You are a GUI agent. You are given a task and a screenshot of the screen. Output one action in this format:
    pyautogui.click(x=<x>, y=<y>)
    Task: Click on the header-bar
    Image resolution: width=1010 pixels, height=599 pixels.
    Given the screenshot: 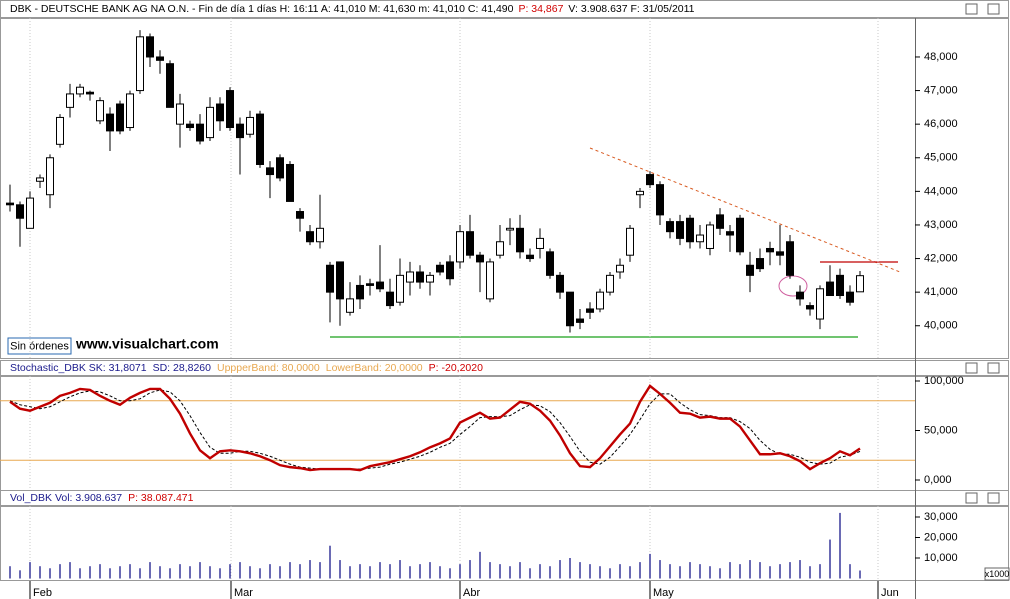 What is the action you would take?
    pyautogui.click(x=504, y=9)
    